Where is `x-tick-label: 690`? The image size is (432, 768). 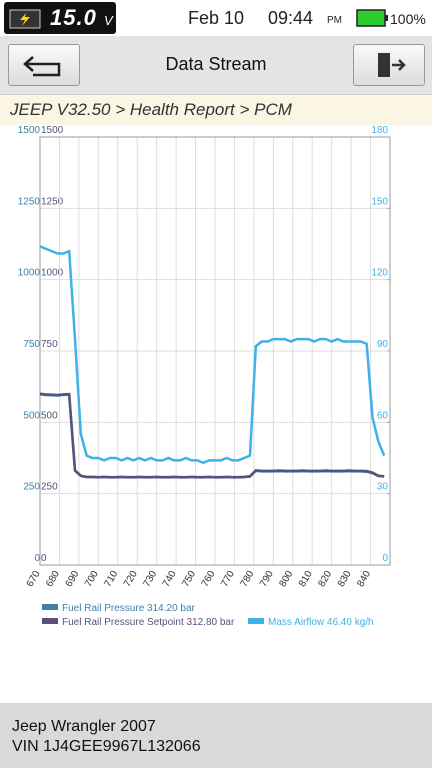 x-tick-label: 690 is located at coordinates (73, 579).